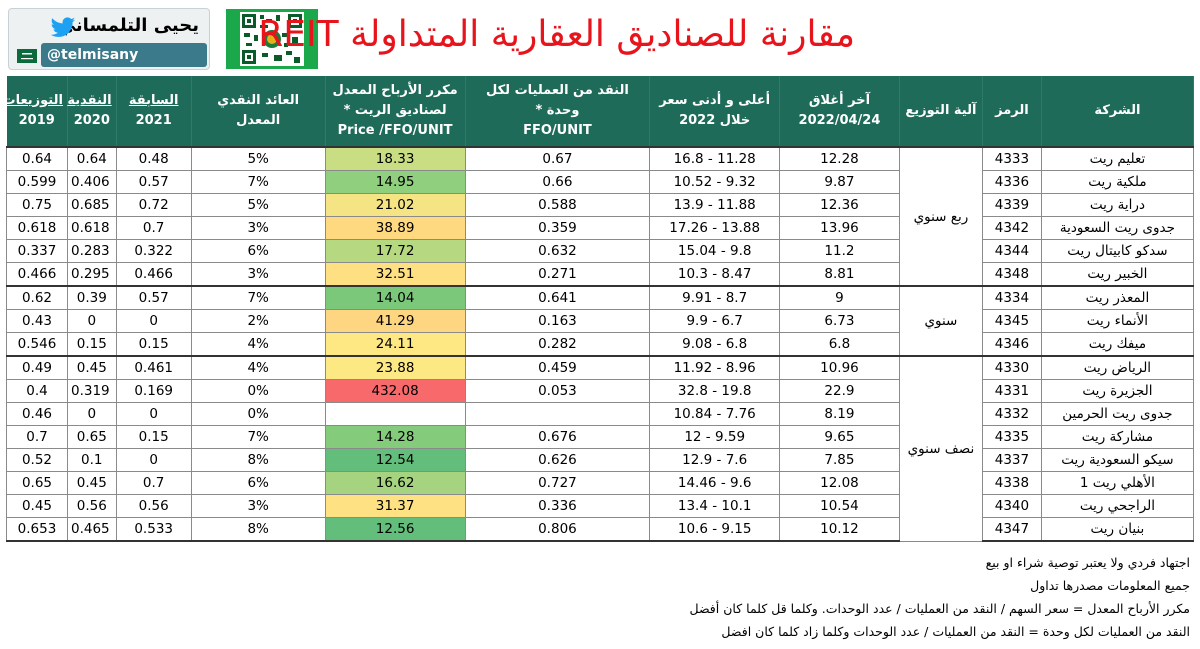 Image resolution: width=1200 pixels, height=649 pixels. Describe the element at coordinates (37, 205) in the screenshot. I see `dist-2019-cell: 0.75` at that location.